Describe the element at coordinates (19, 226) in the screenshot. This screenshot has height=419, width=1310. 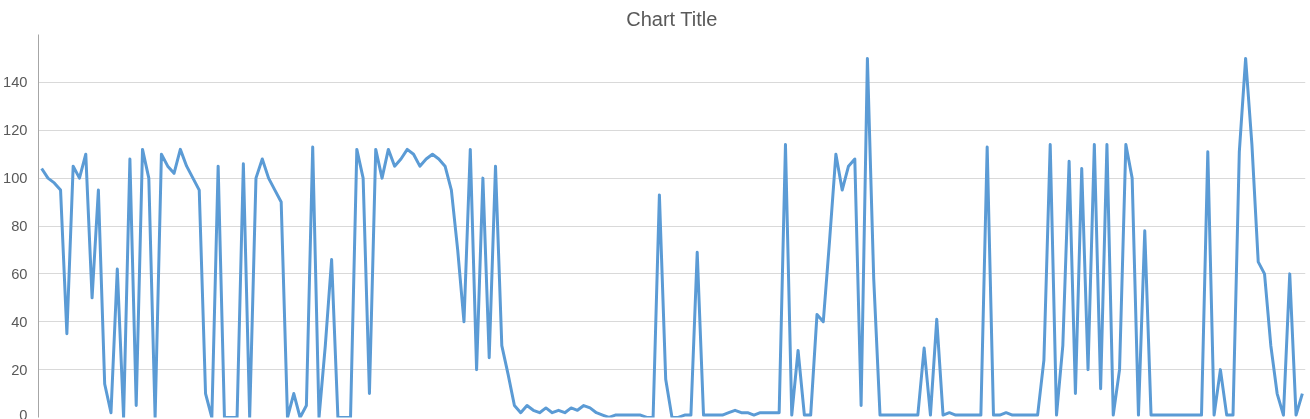
I see `y-tick-label: 80` at that location.